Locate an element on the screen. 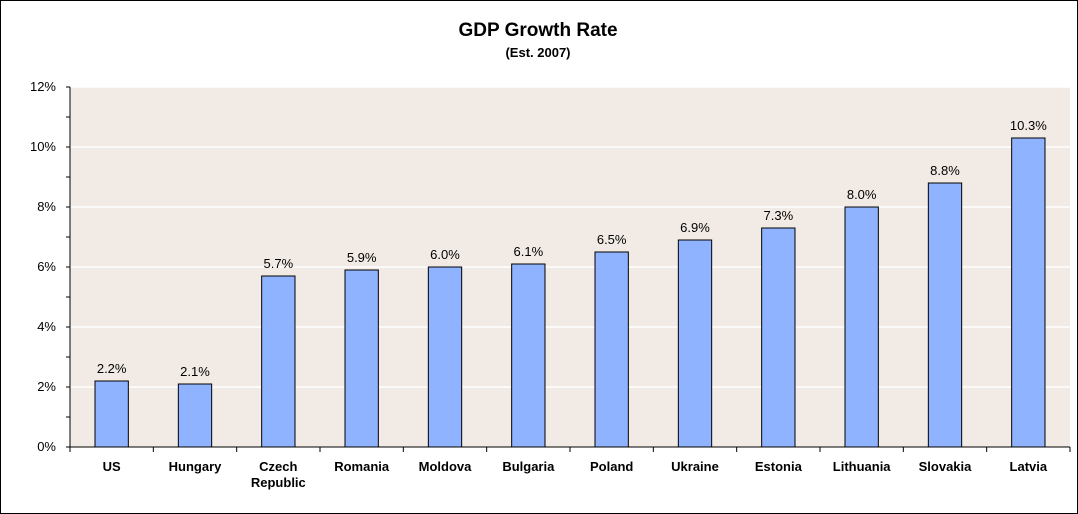 The height and width of the screenshot is (514, 1078). x-tick-label: Republic is located at coordinates (278, 482).